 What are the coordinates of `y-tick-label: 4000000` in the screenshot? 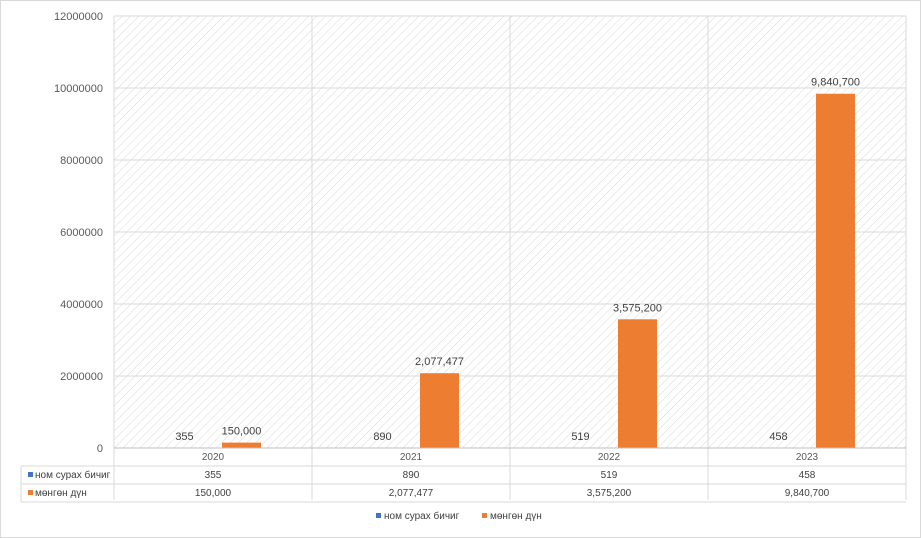 It's located at (81, 305).